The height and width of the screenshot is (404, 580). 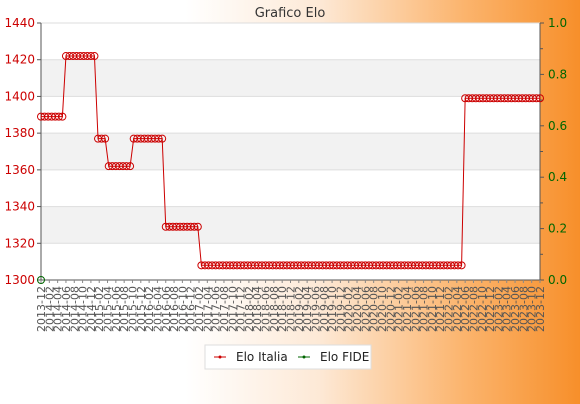 What do you see at coordinates (357, 309) in the screenshot?
I see `x-tick-label: 2020-04` at bounding box center [357, 309].